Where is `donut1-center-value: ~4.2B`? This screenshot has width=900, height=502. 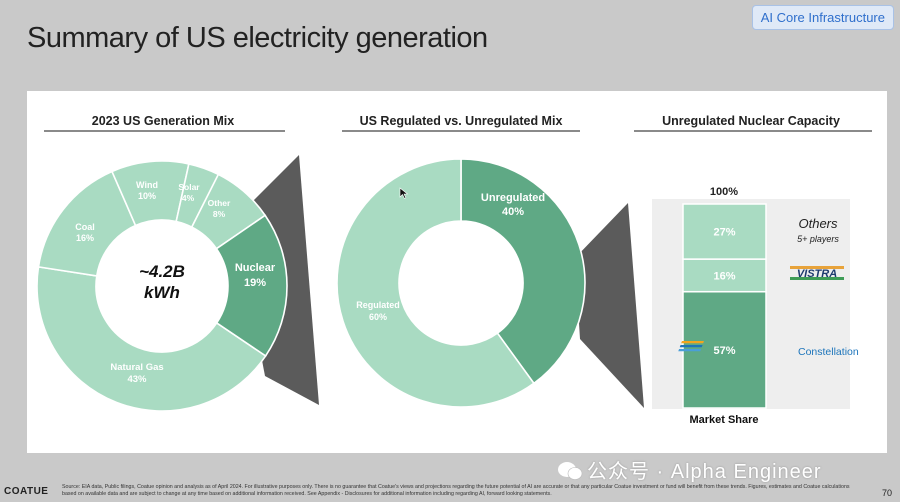 donut1-center-value: ~4.2B is located at coordinates (162, 271).